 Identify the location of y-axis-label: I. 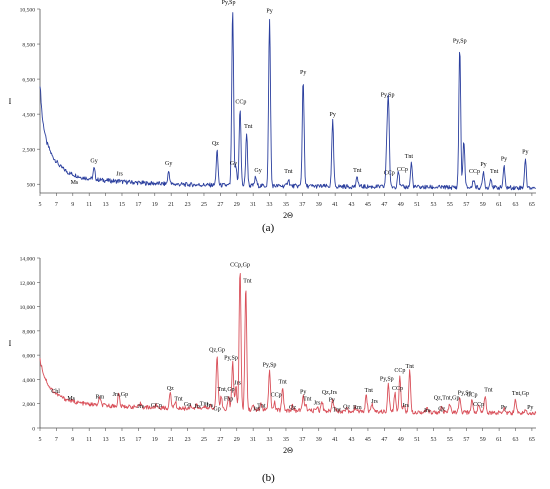
(10, 343).